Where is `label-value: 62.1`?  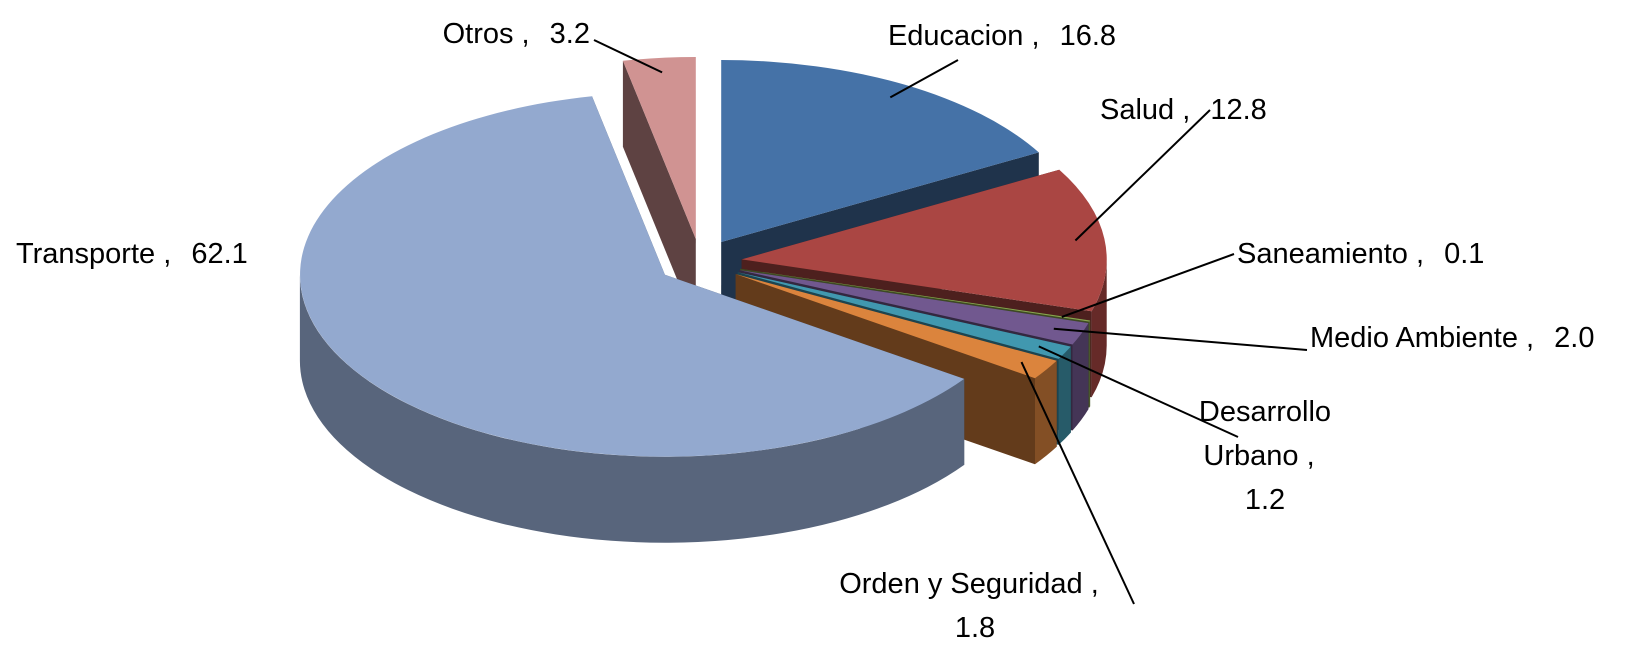
label-value: 62.1 is located at coordinates (219, 254).